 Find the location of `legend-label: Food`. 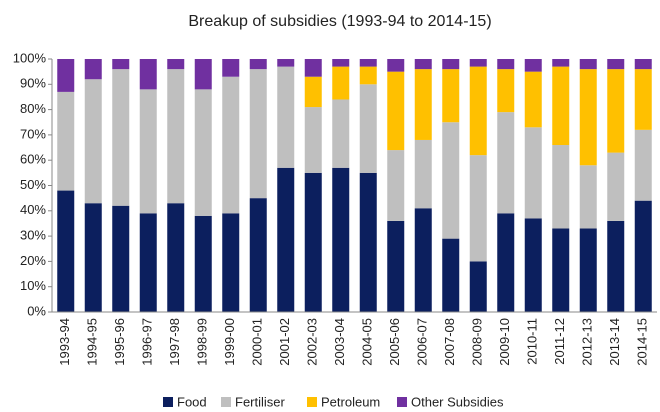

legend-label: Food is located at coordinates (192, 401).